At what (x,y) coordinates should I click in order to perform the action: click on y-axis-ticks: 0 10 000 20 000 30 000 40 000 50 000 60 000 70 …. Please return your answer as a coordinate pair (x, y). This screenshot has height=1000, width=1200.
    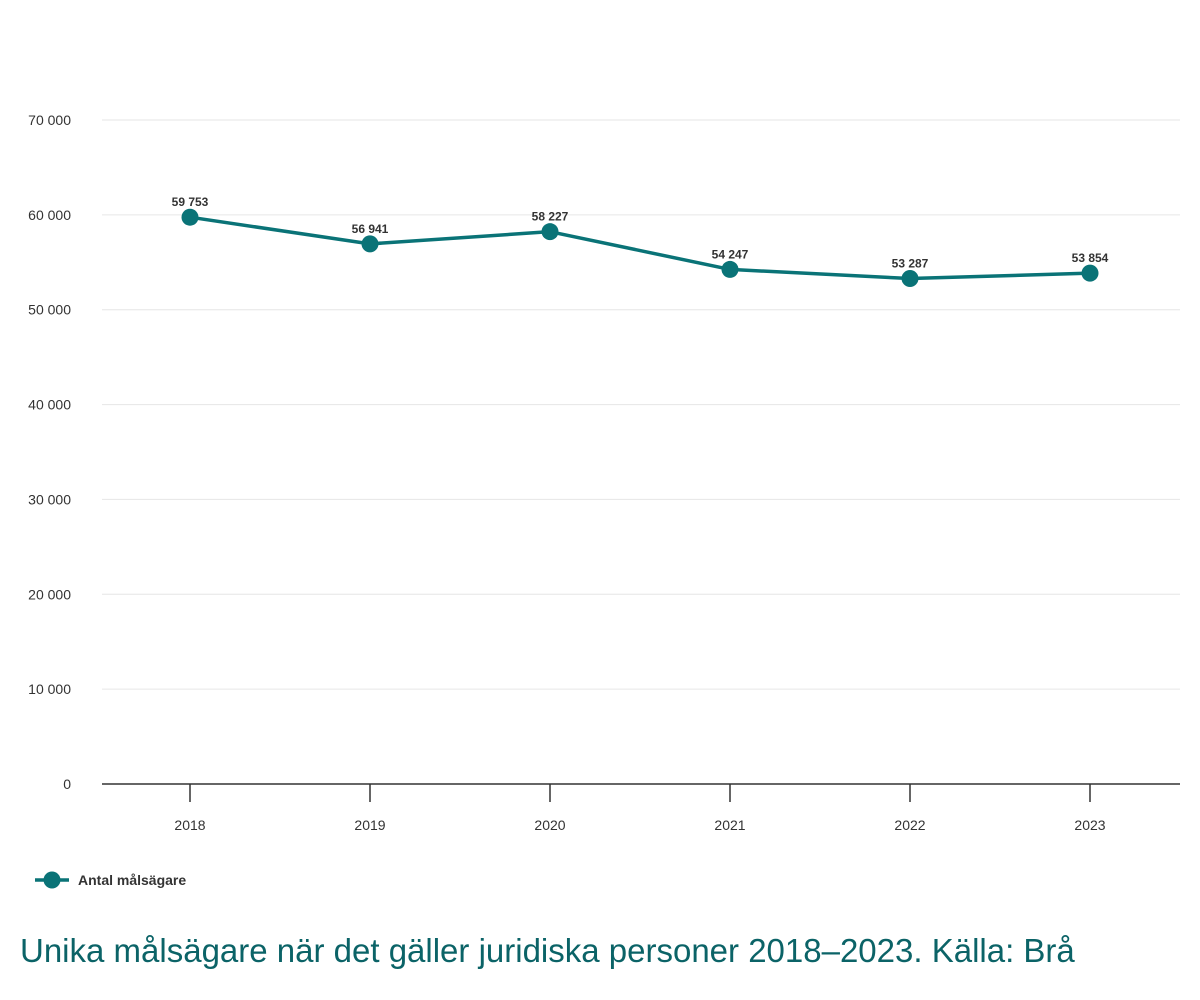
    Looking at the image, I should click on (49, 452).